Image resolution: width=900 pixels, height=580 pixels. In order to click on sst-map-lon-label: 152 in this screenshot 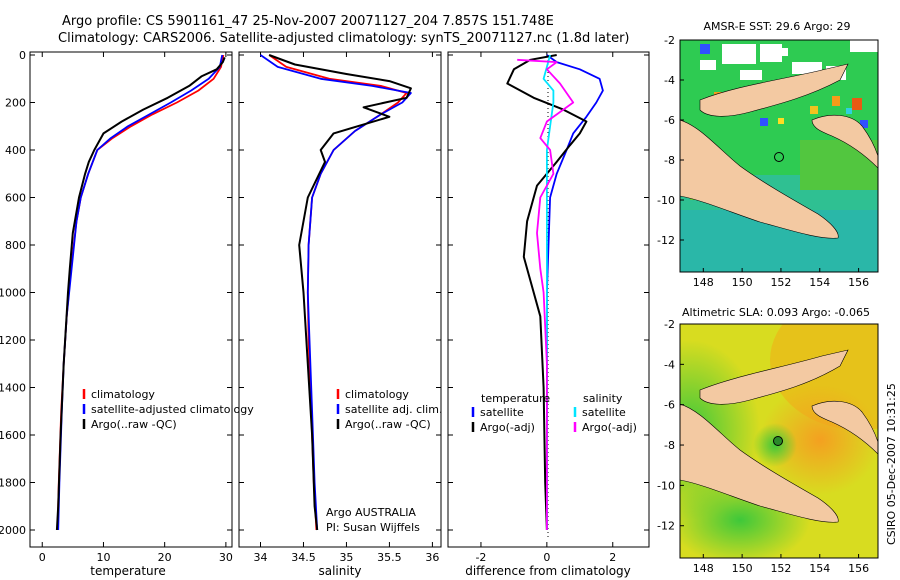, I will do `click(780, 282)`.